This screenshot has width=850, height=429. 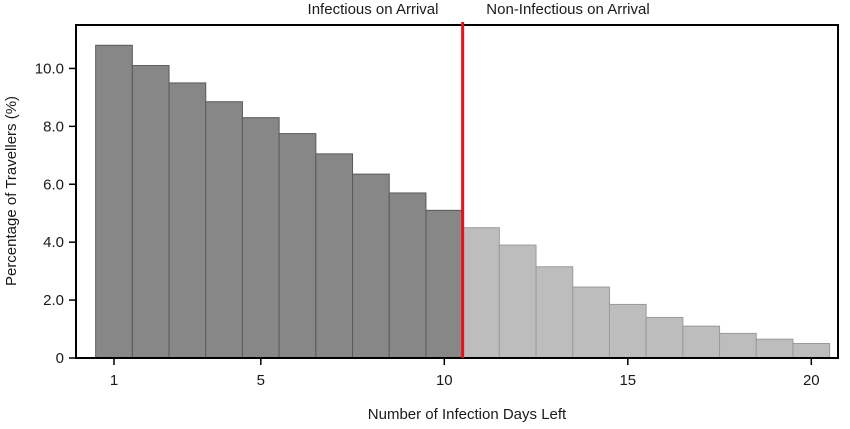 What do you see at coordinates (53, 300) in the screenshot?
I see `y-tick-label: 2.0` at bounding box center [53, 300].